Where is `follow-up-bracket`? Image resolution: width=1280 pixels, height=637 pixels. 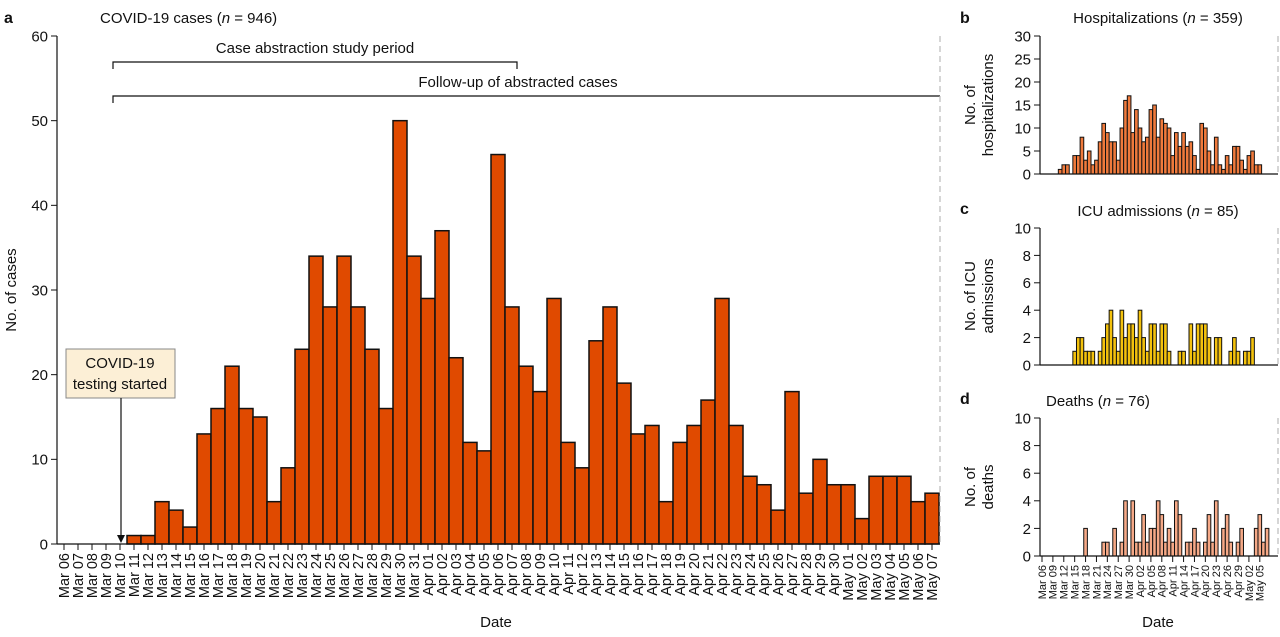 follow-up-bracket is located at coordinates (526, 99).